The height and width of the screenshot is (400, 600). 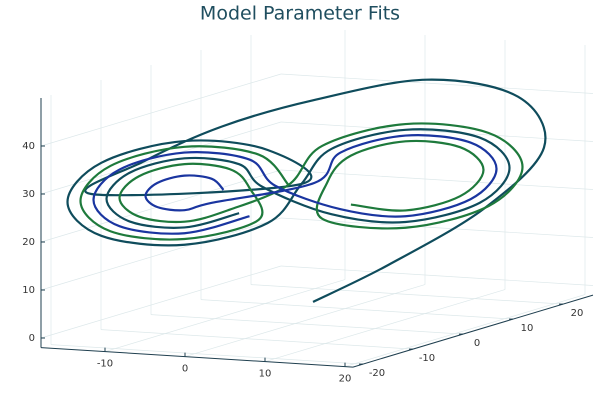 What do you see at coordinates (28, 146) in the screenshot?
I see `z-tick-label: 40` at bounding box center [28, 146].